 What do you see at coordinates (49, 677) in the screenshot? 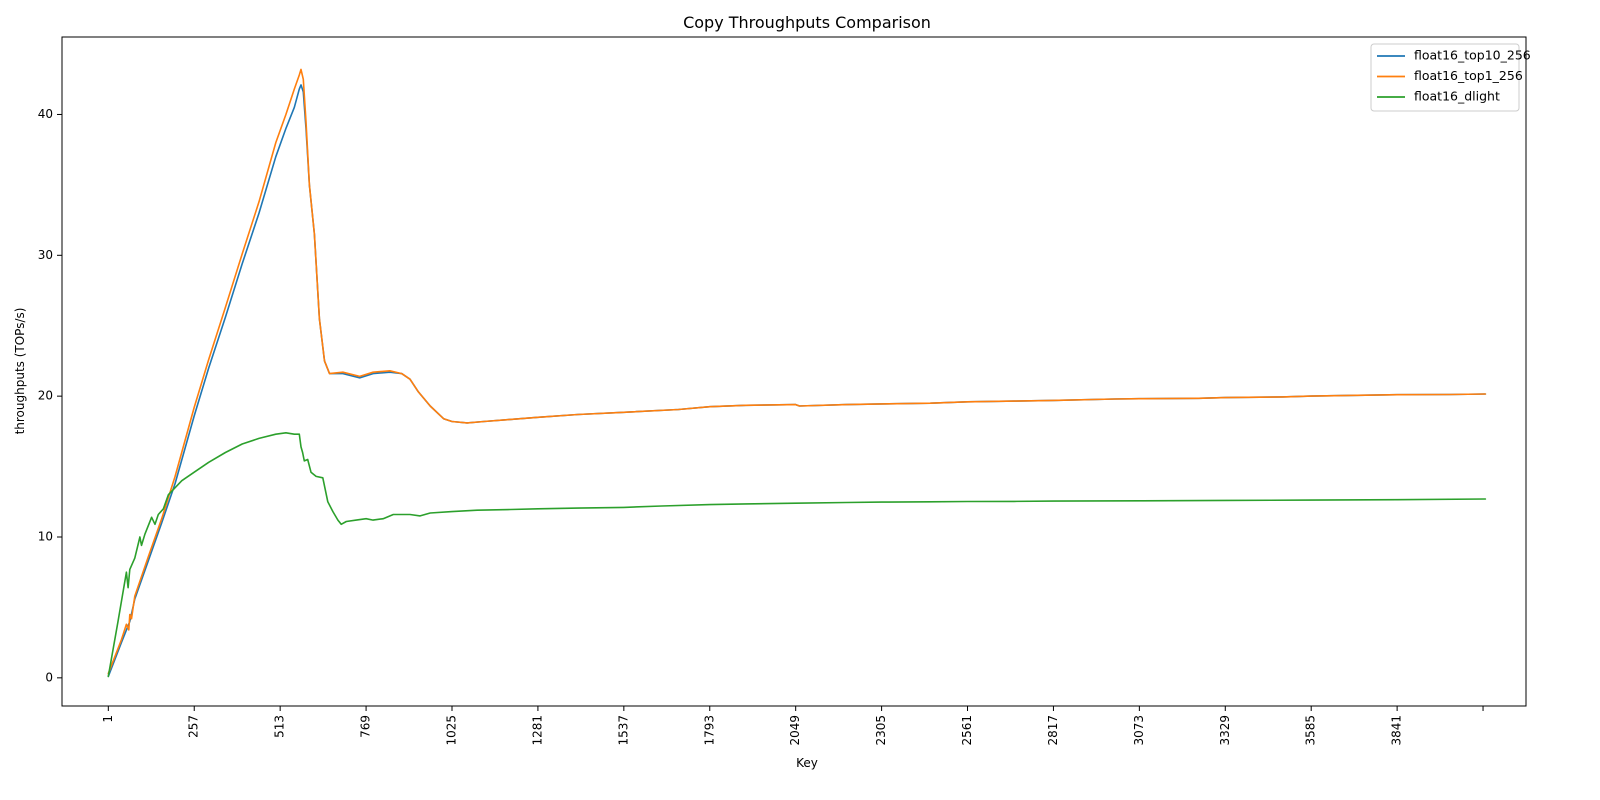
I see `y-tick-label: 0` at bounding box center [49, 677].